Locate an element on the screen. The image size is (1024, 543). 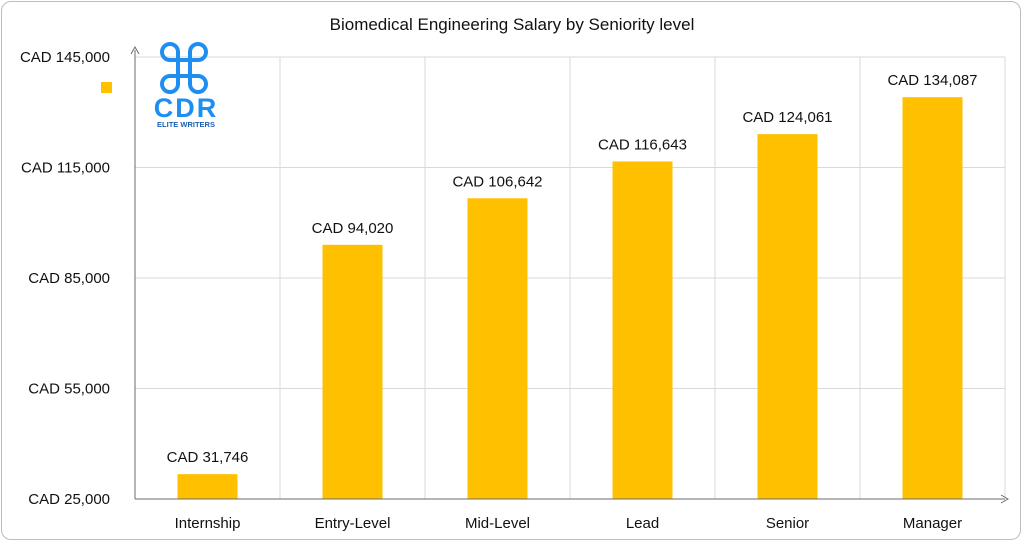
logo-tagline: ELITE WRITERS is located at coordinates (186, 124).